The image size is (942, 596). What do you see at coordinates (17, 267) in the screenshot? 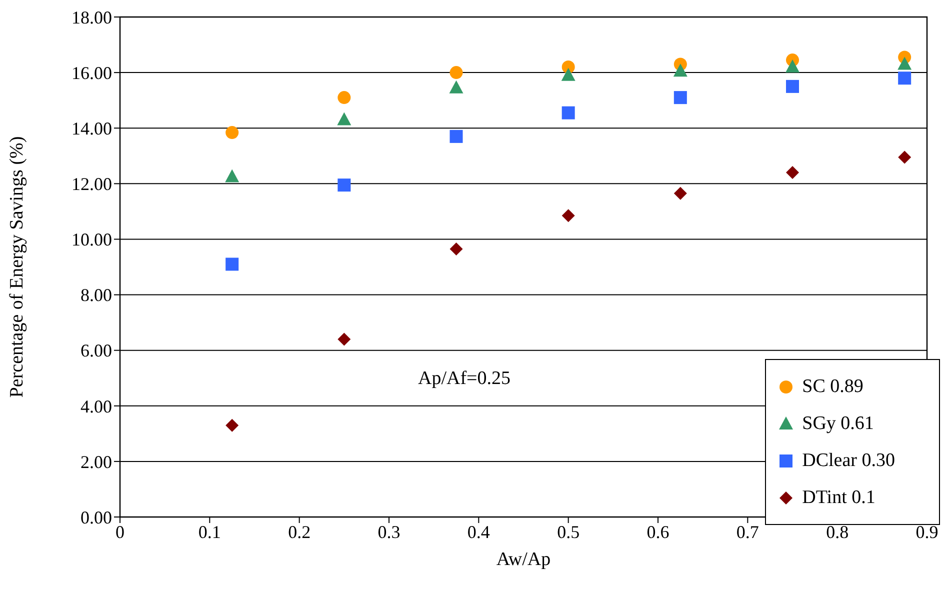
I see `y-axis-title: Percentage of Energy Savings (%)` at bounding box center [17, 267].